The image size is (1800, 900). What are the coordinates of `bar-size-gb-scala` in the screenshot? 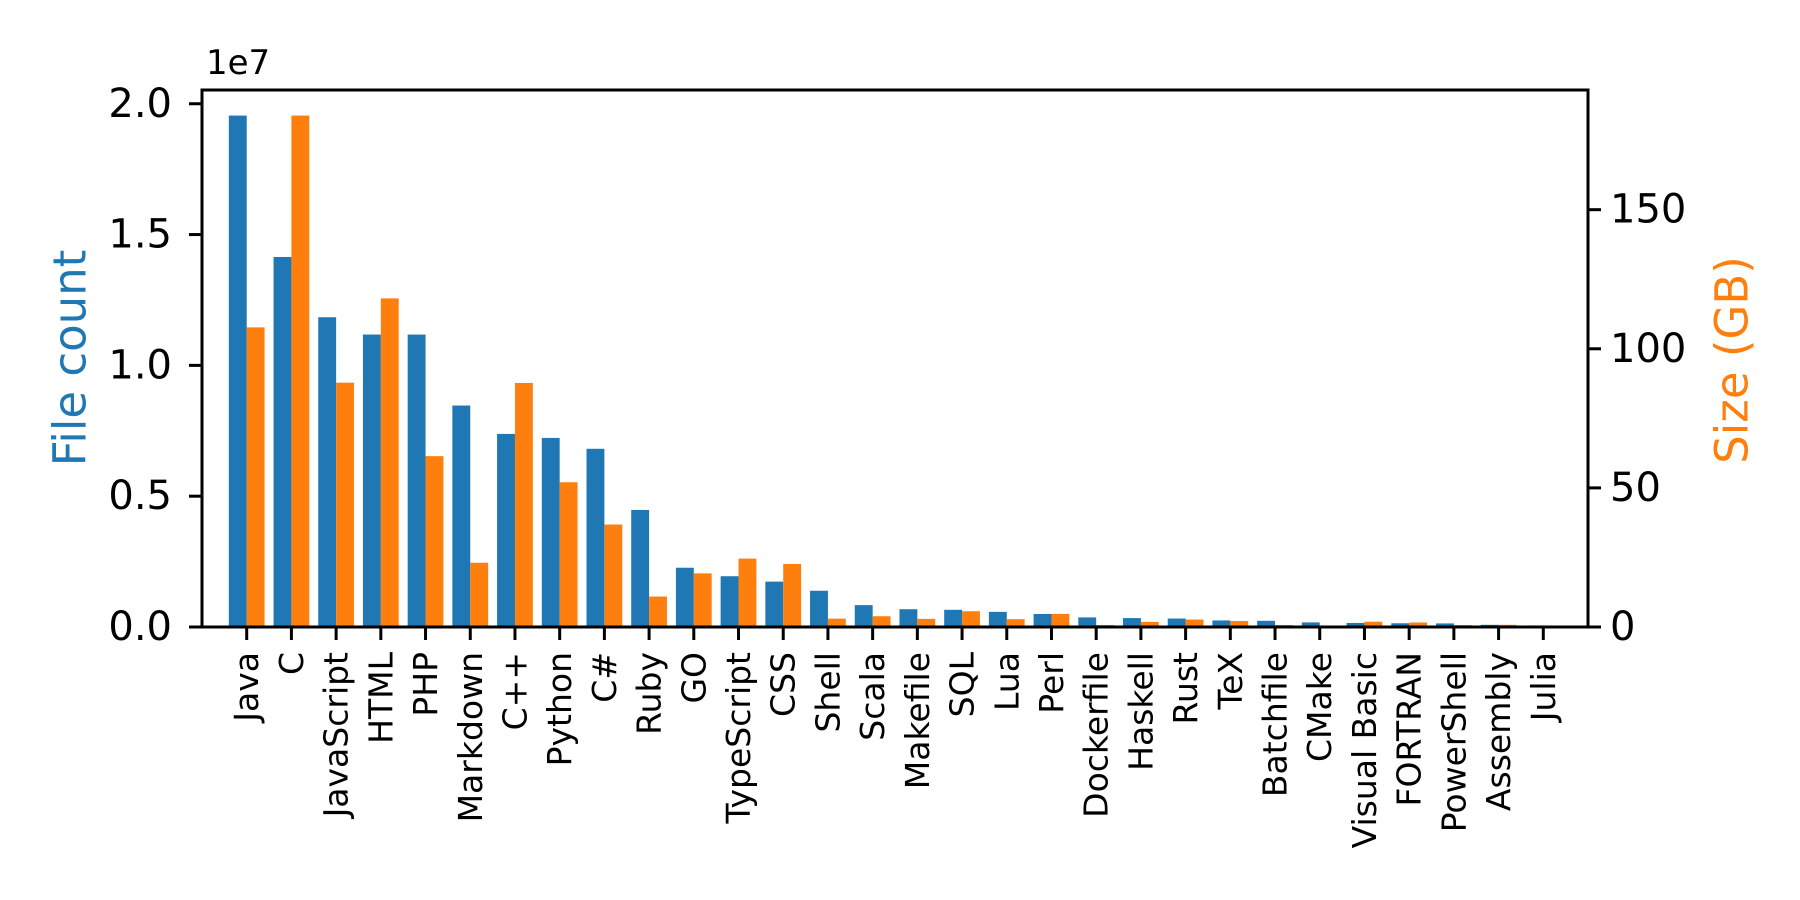 It's located at (881, 621).